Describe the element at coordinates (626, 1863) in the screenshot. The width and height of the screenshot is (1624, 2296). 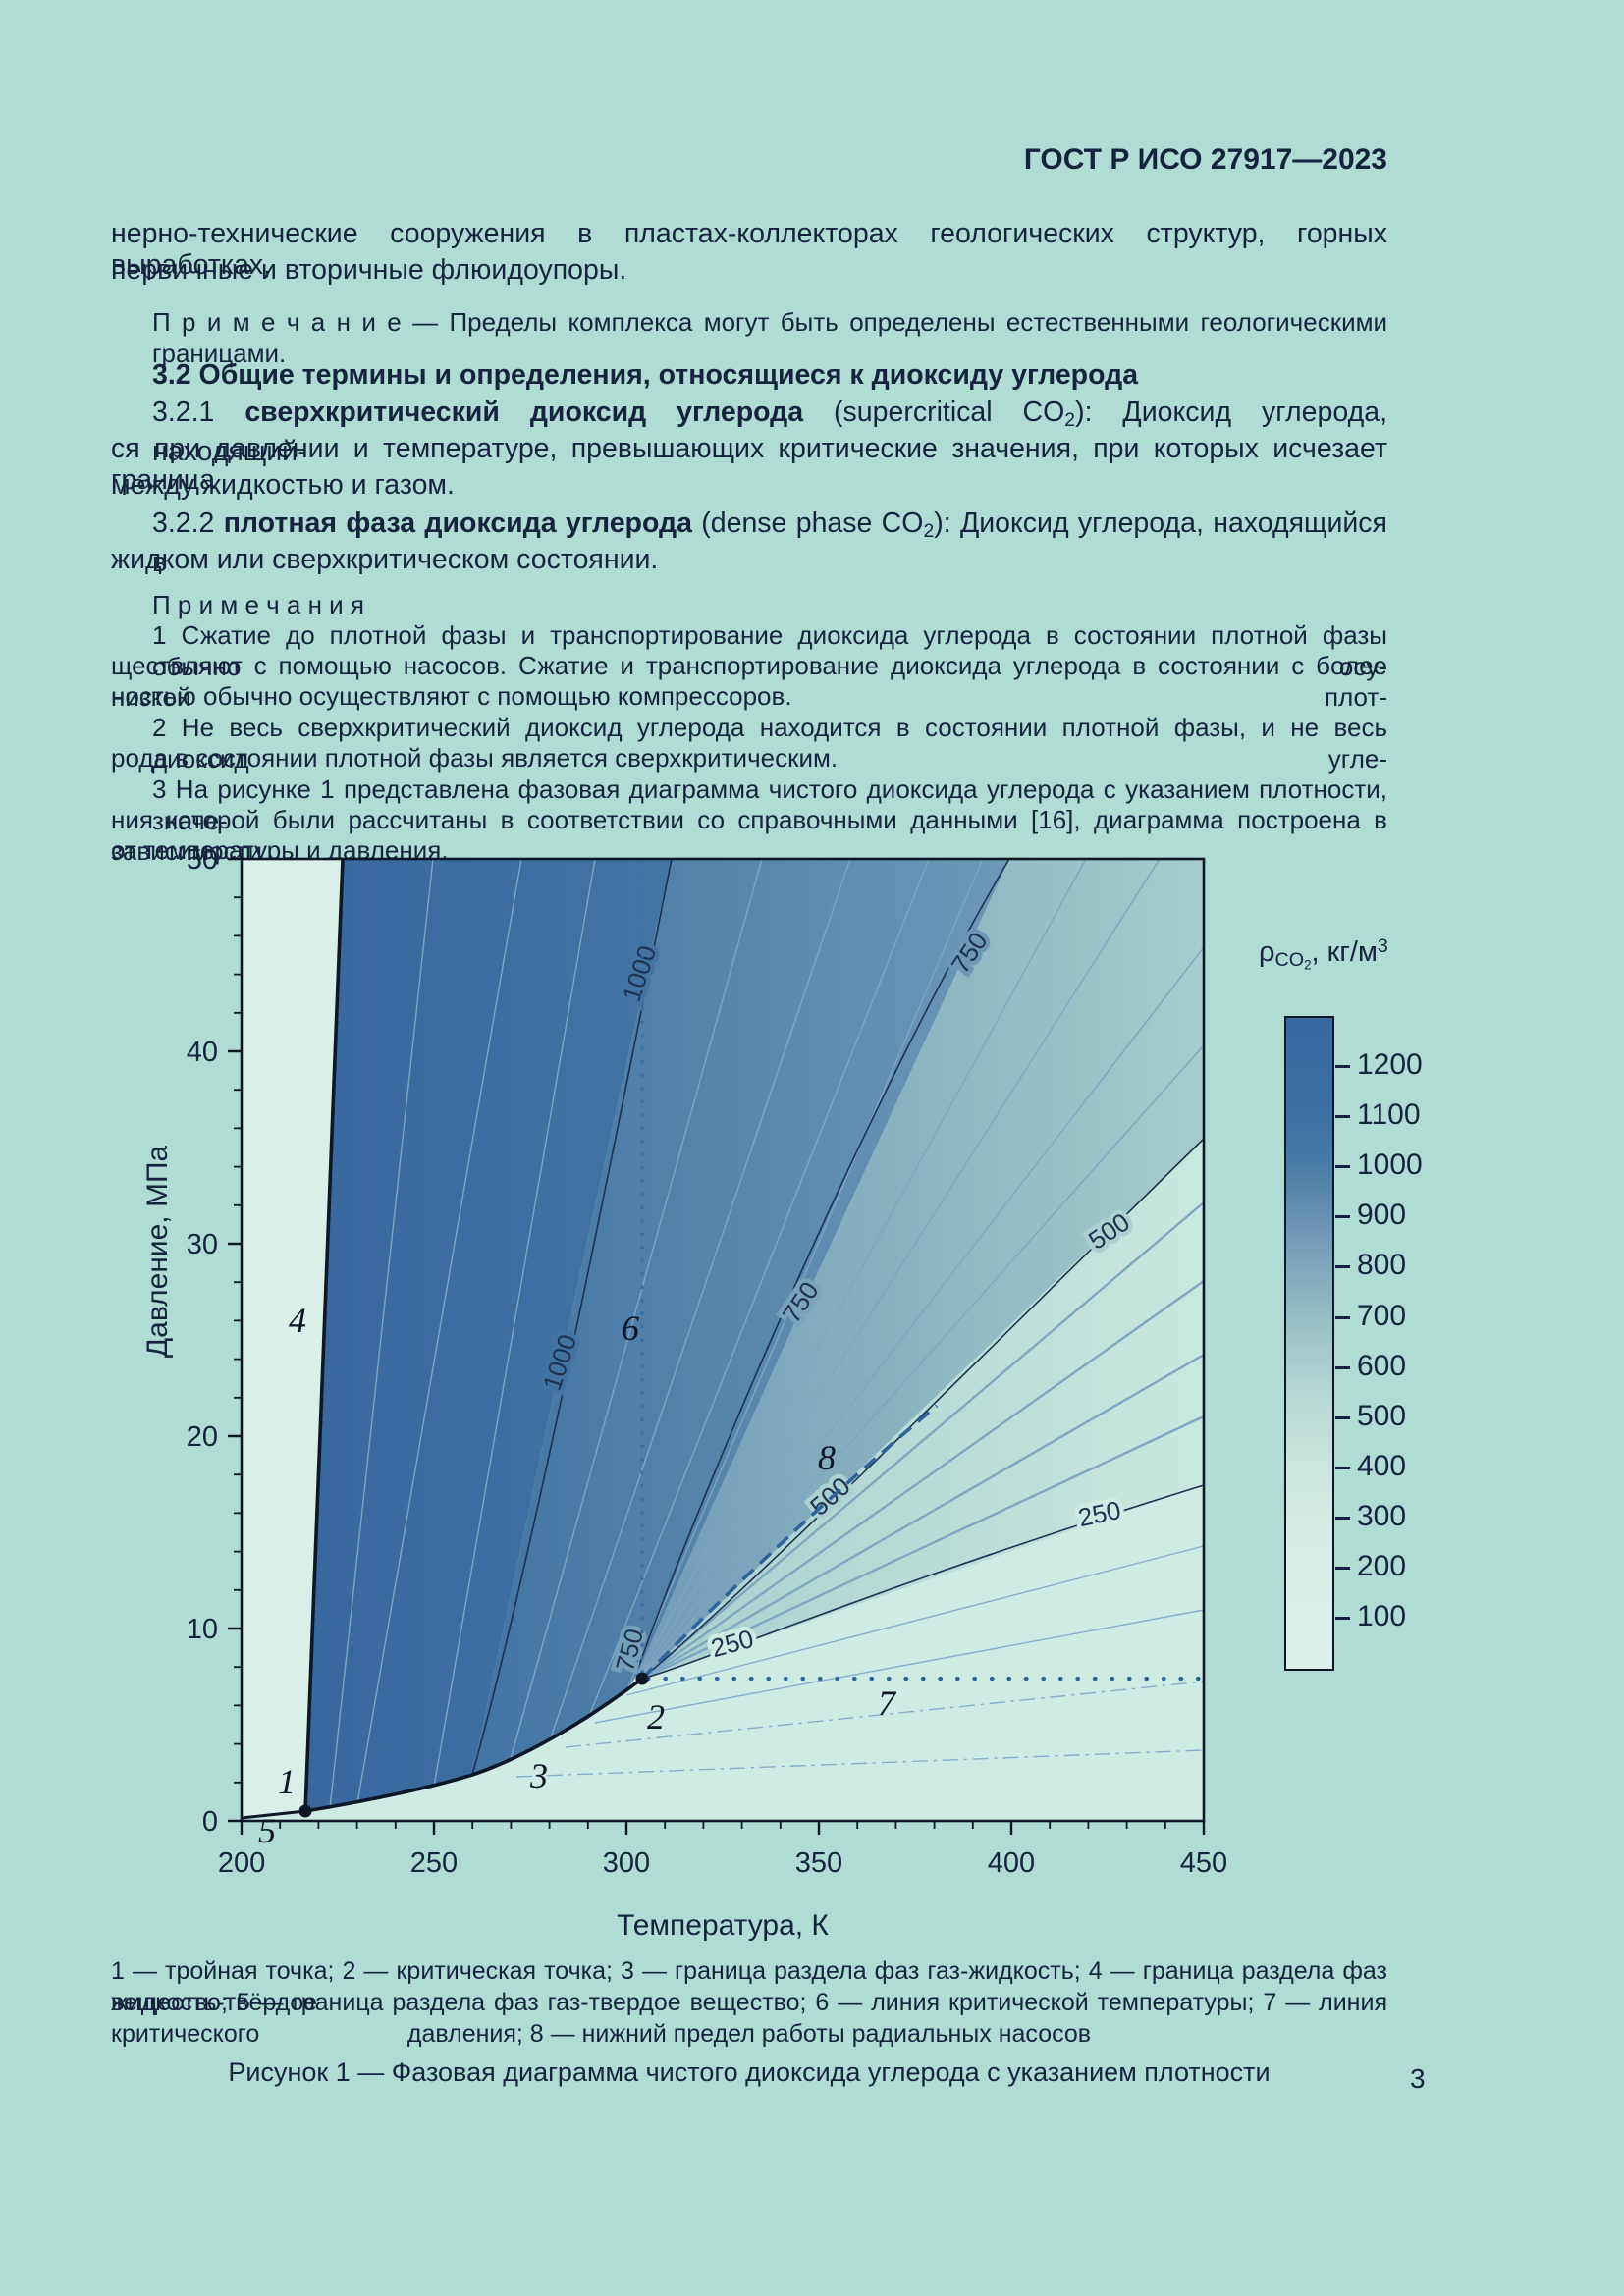
I see `x-tick-label: 300` at that location.